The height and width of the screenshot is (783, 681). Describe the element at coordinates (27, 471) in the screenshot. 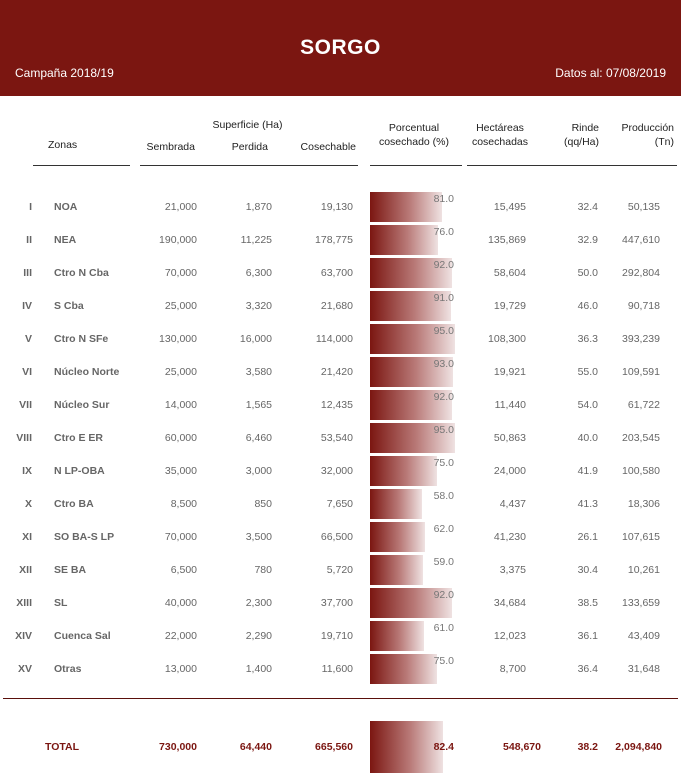

I see `row-roman: IX` at that location.